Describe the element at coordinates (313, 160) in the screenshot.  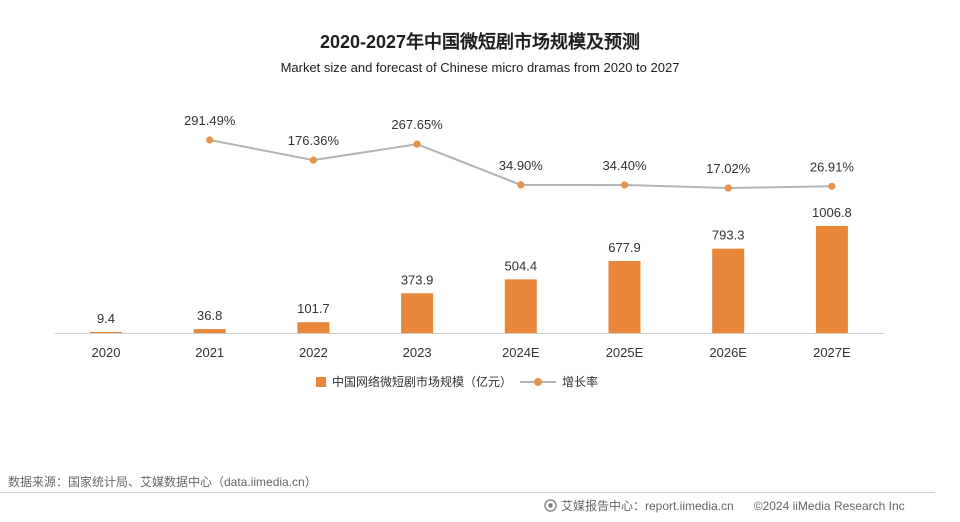
I see `growth-rate-point-2022` at that location.